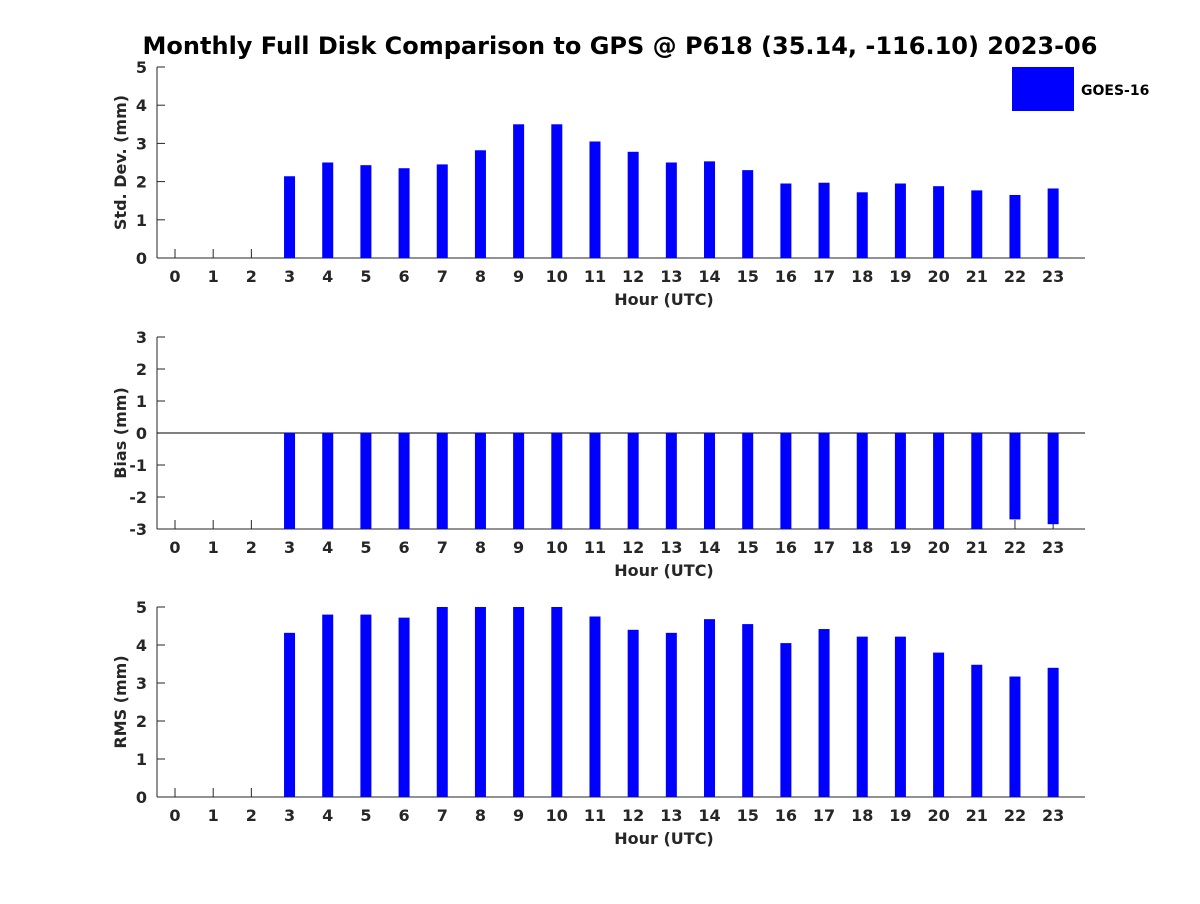  I want to click on x-tick-label: 5, so click(365, 815).